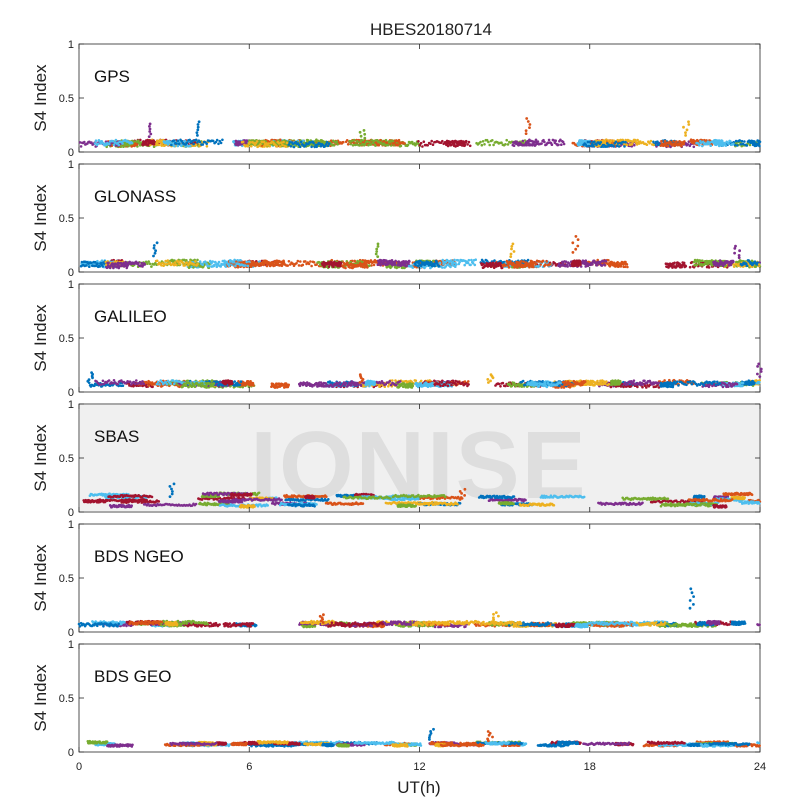  Describe the element at coordinates (431, 29) in the screenshot. I see `chart-title: HBES20180714` at that location.